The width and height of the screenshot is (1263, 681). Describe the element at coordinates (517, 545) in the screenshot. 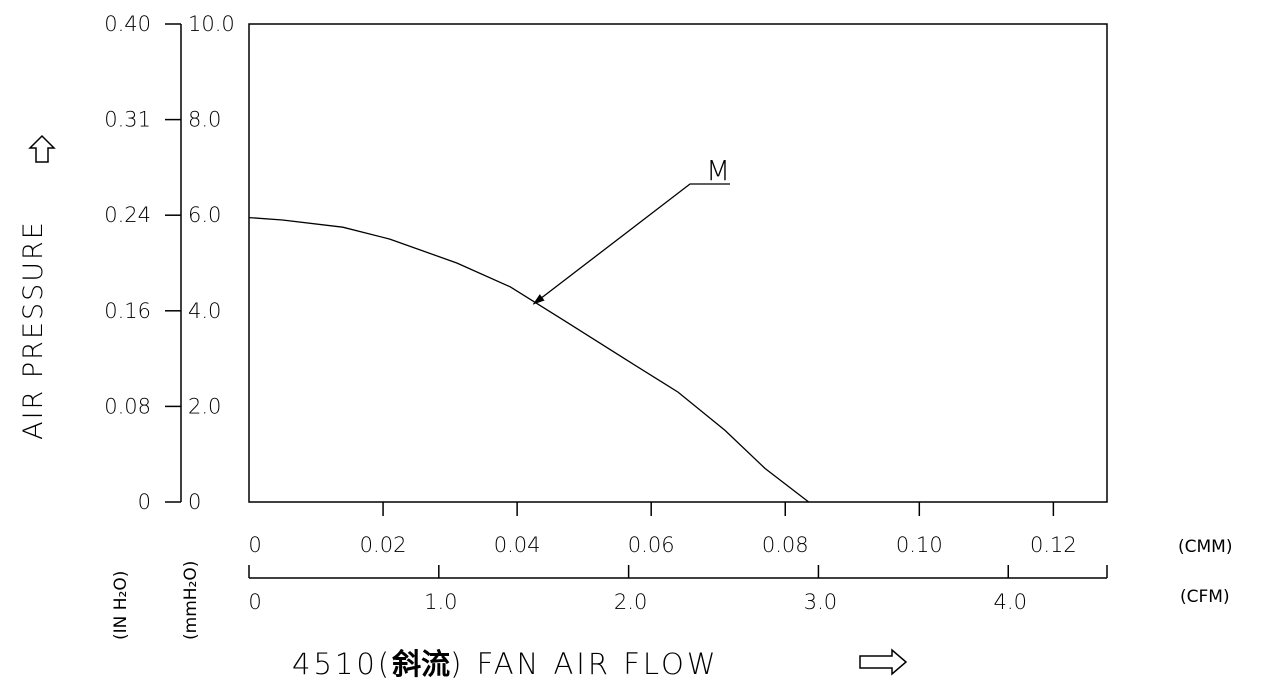

I see `x-tick-label-cmm: 0.04` at that location.